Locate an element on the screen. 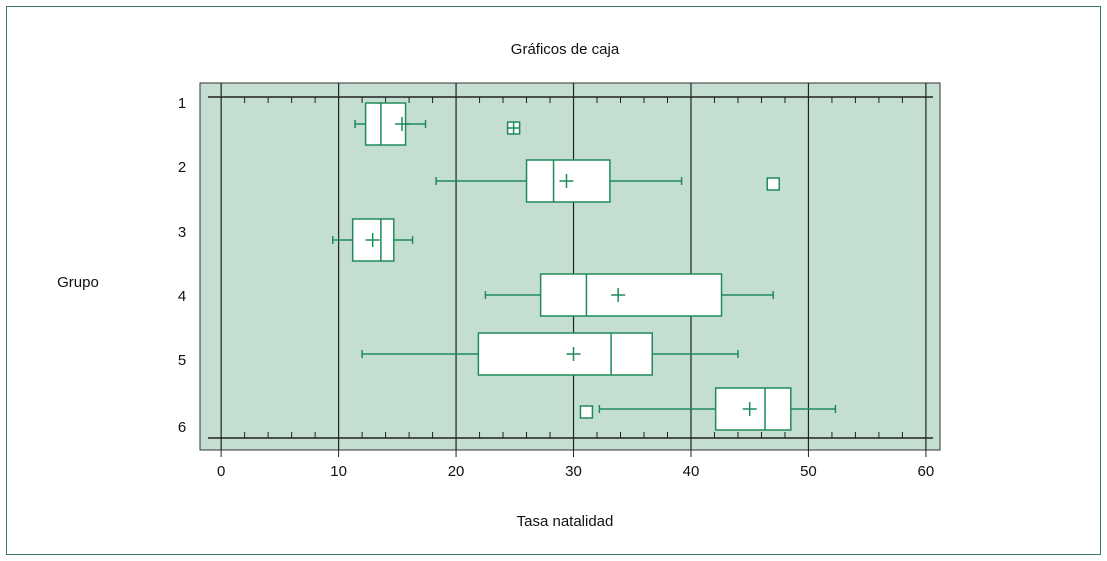  chart-title: Gráficos de caja is located at coordinates (565, 49).